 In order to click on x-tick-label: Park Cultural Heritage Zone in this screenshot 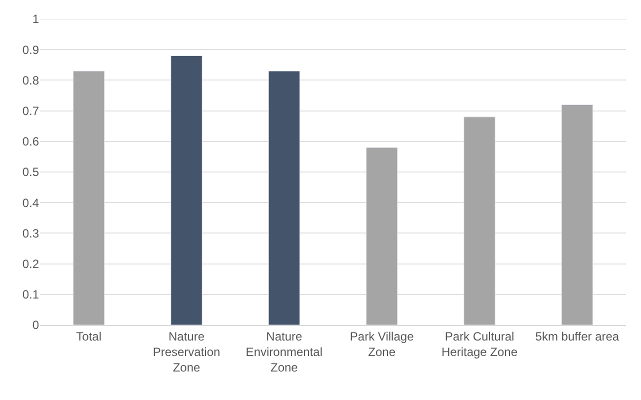, I will do `click(479, 344)`.